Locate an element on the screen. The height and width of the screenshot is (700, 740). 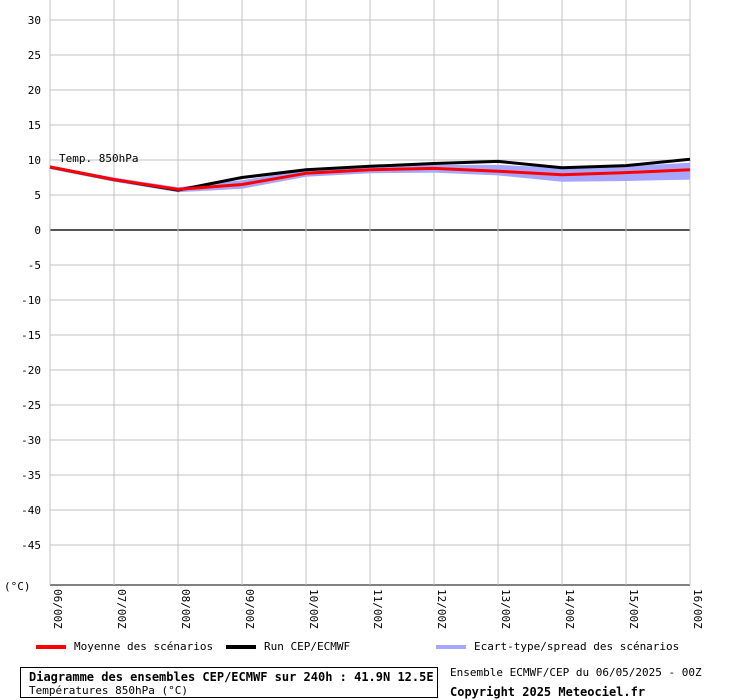
x-tick-label: 15/00Z is located at coordinates (633, 609).